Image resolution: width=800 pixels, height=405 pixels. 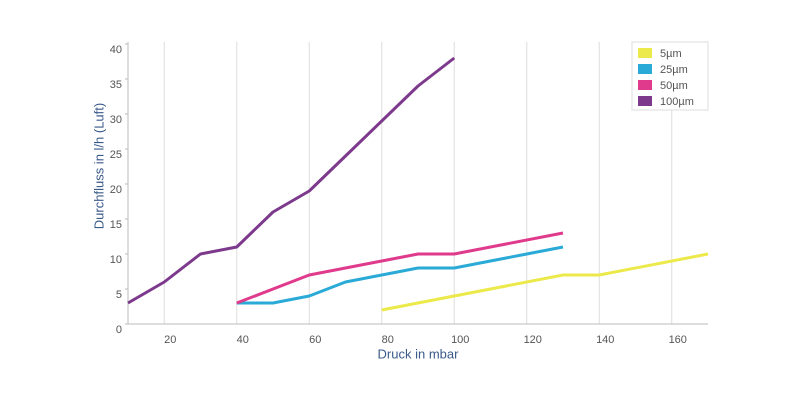 What do you see at coordinates (170, 340) in the screenshot?
I see `x-tick-label: 20` at bounding box center [170, 340].